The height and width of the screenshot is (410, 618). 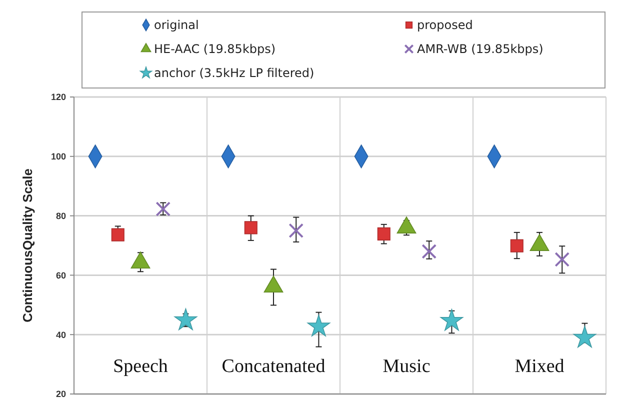 What do you see at coordinates (176, 25) in the screenshot?
I see `legend-label: original` at bounding box center [176, 25].